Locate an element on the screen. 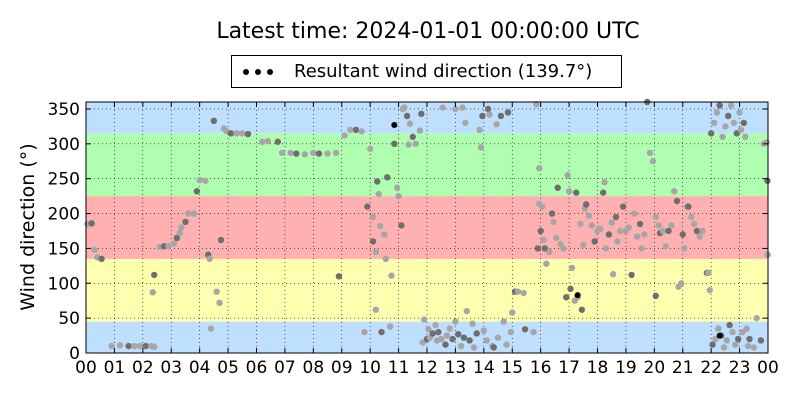 This screenshot has width=800, height=400. x-tick-label: 18 is located at coordinates (598, 368).